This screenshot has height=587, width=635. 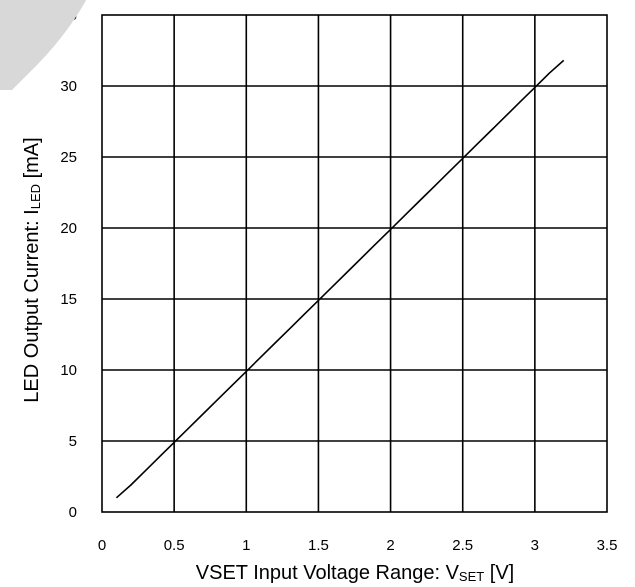 What do you see at coordinates (68, 299) in the screenshot?
I see `y-tick-label: 15` at bounding box center [68, 299].